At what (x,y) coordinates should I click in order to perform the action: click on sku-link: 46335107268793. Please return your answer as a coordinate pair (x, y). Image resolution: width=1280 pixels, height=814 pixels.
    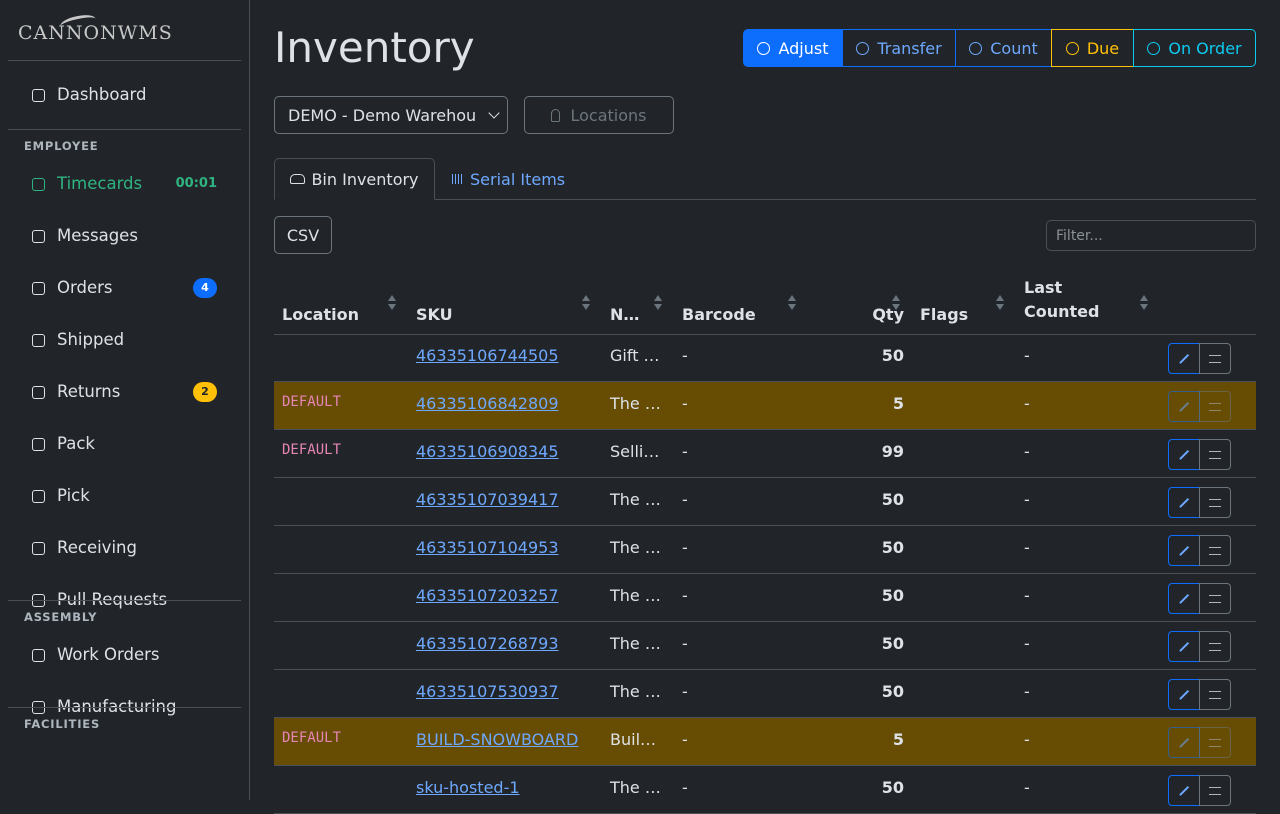
    Looking at the image, I should click on (487, 643).